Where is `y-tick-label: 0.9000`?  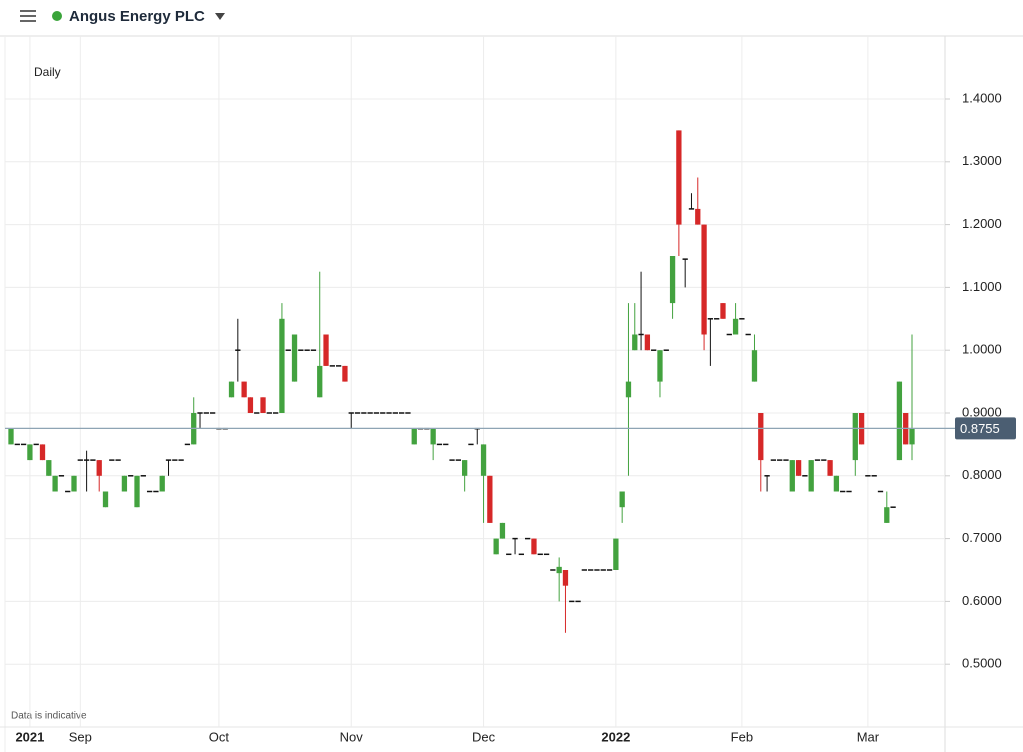
y-tick-label: 0.9000 is located at coordinates (982, 411).